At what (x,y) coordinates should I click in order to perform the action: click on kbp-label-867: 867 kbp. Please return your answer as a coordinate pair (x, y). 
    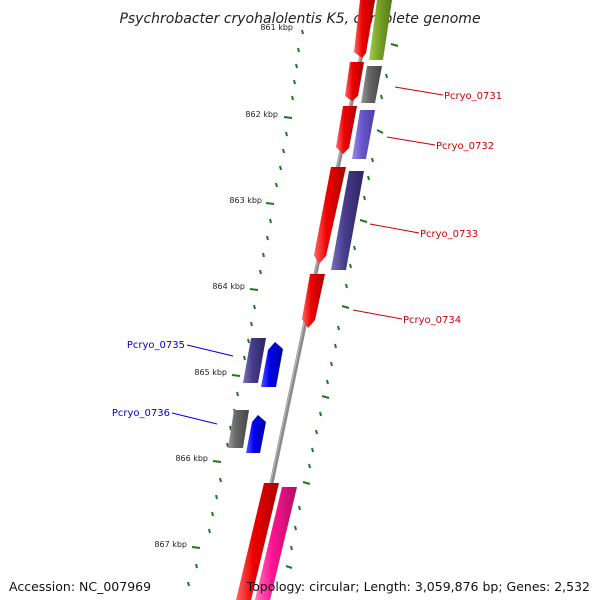
    Looking at the image, I should click on (170, 544).